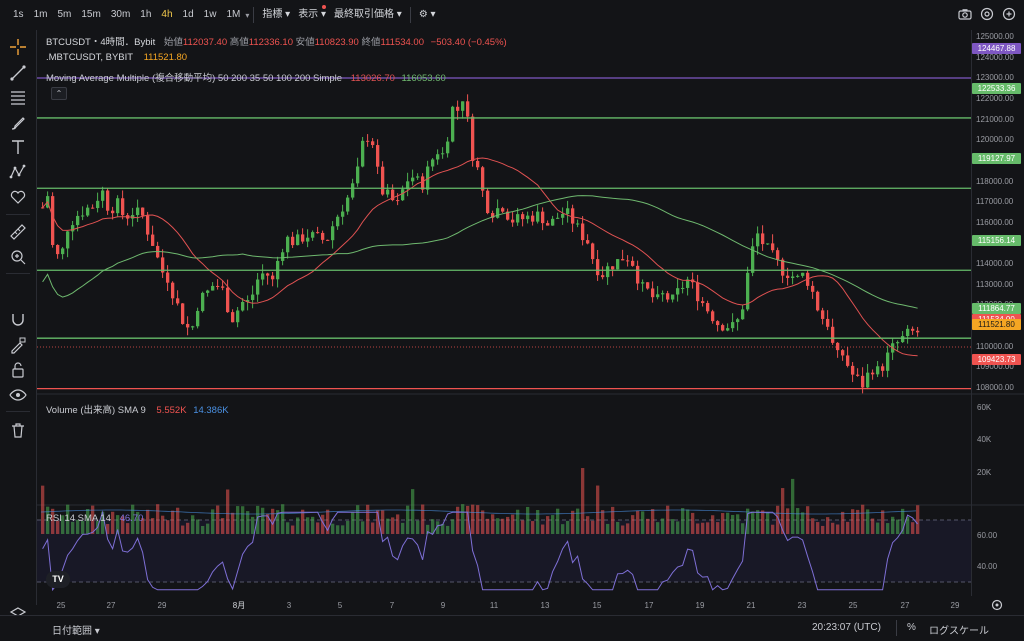 The height and width of the screenshot is (641, 1024). Describe the element at coordinates (276, 14) in the screenshot. I see `indicators-button: 指標 ▾` at that location.